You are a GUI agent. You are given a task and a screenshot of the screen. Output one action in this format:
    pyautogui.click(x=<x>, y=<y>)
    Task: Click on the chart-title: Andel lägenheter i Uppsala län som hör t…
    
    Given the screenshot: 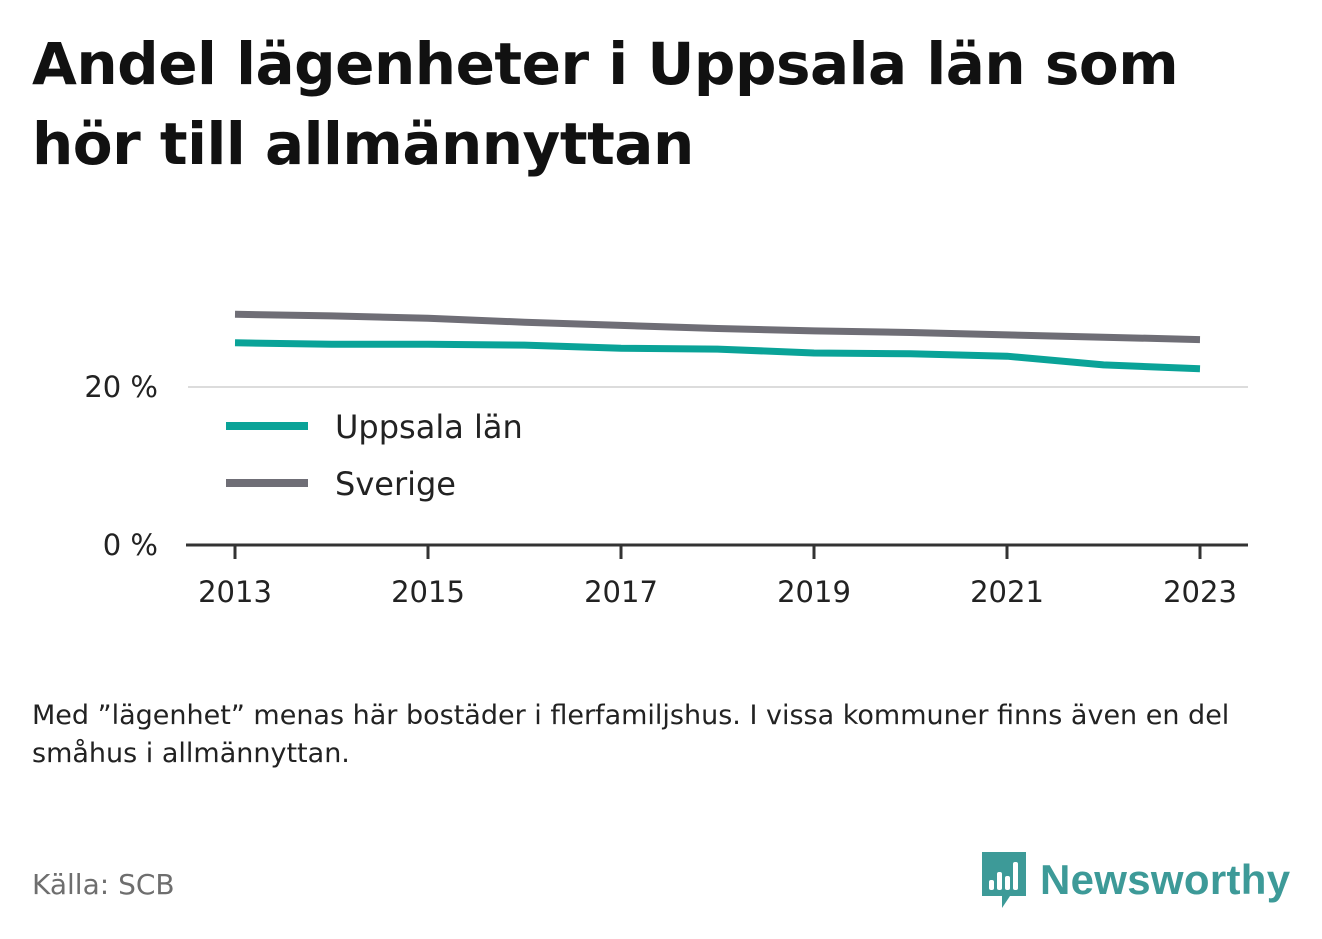 What is the action you would take?
    pyautogui.click(x=605, y=104)
    